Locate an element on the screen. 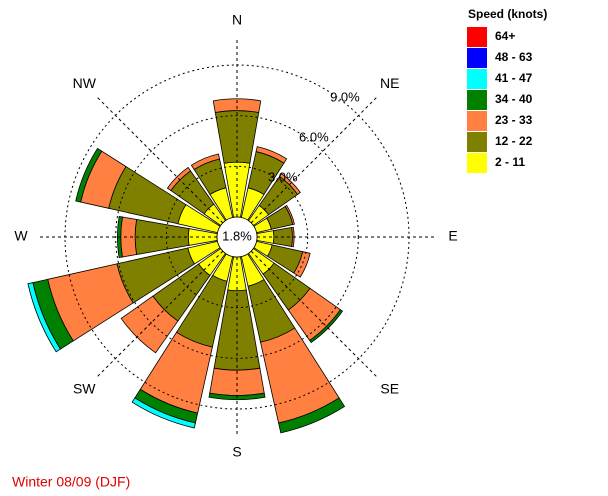 This screenshot has width=608, height=496. ring-label: 6.0% is located at coordinates (314, 136).